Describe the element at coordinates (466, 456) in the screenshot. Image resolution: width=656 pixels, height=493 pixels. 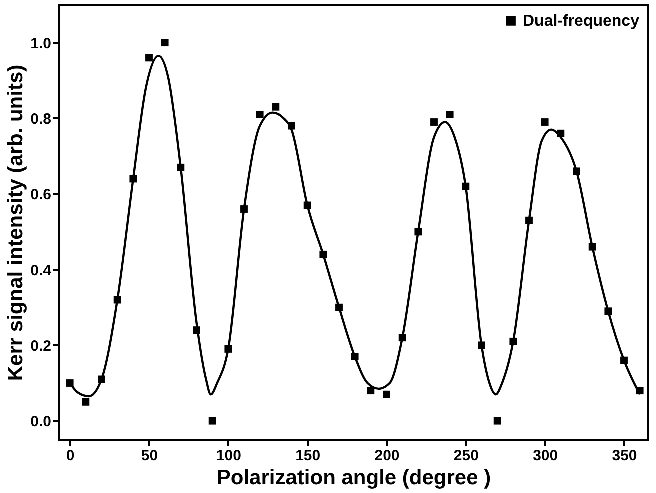
I see `x-tick-label: 250` at that location.